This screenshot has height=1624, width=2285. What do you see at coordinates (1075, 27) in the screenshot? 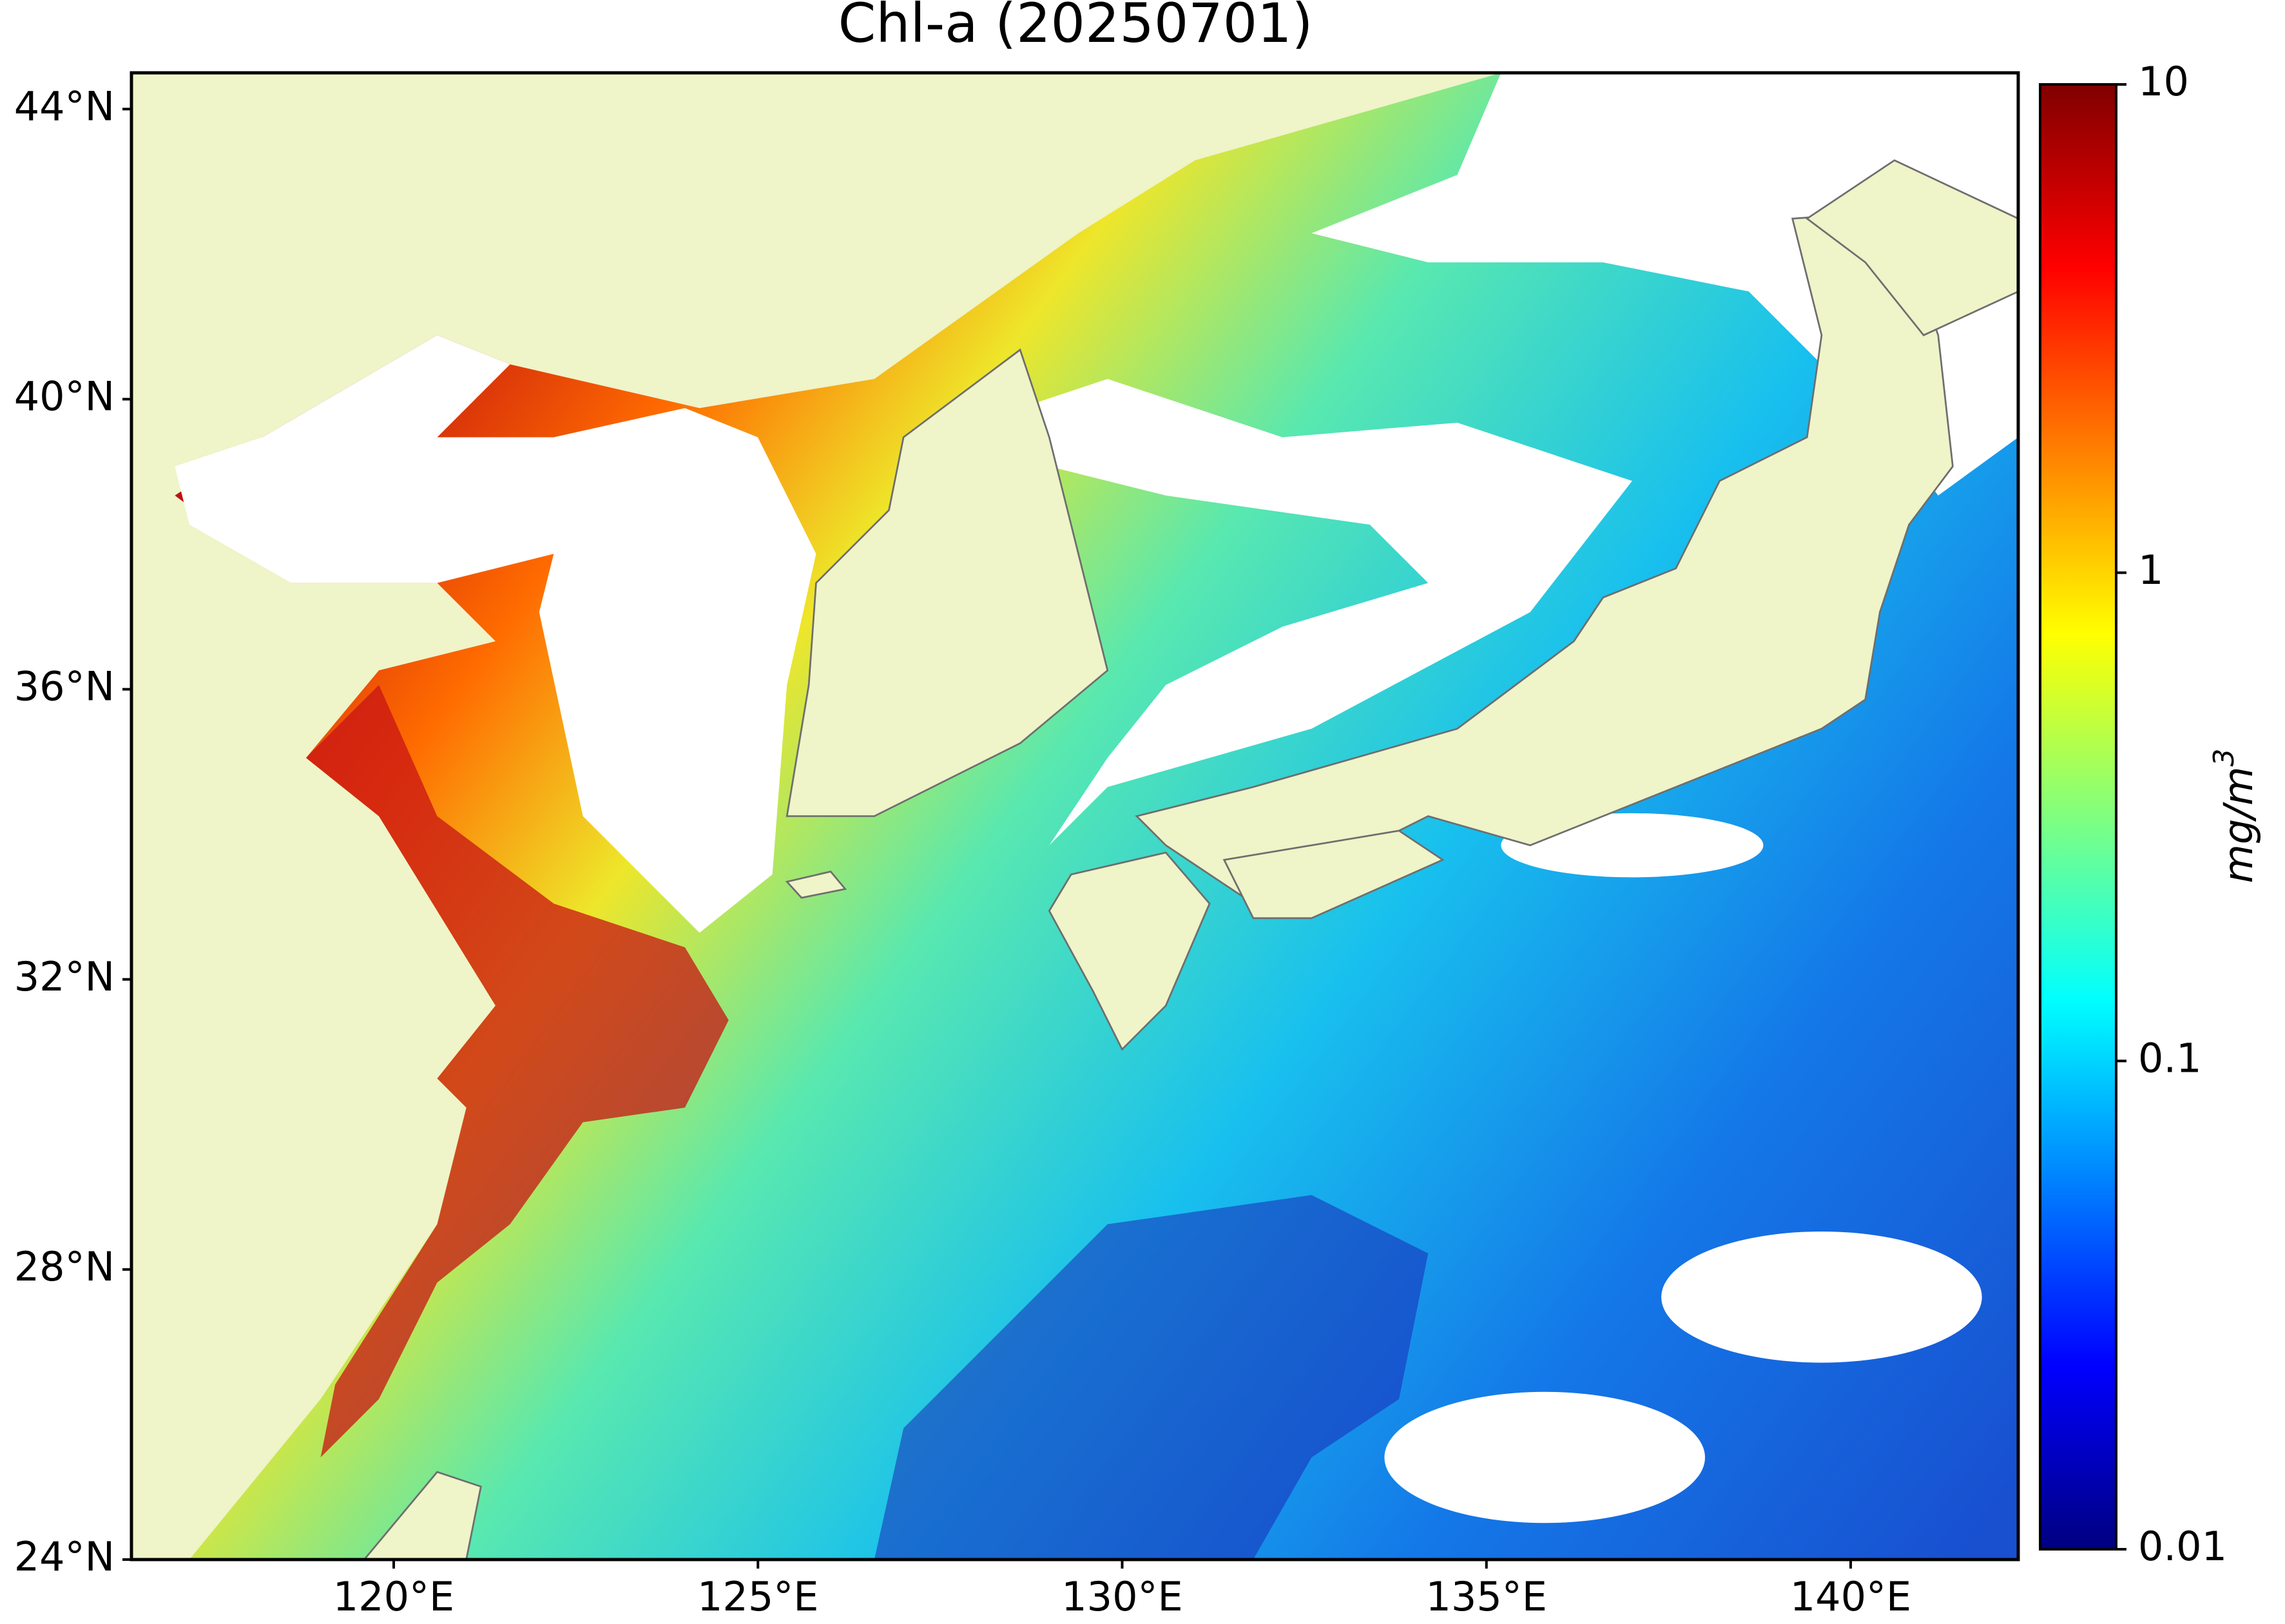
I see `title: Chl-a (20250701)` at bounding box center [1075, 27].